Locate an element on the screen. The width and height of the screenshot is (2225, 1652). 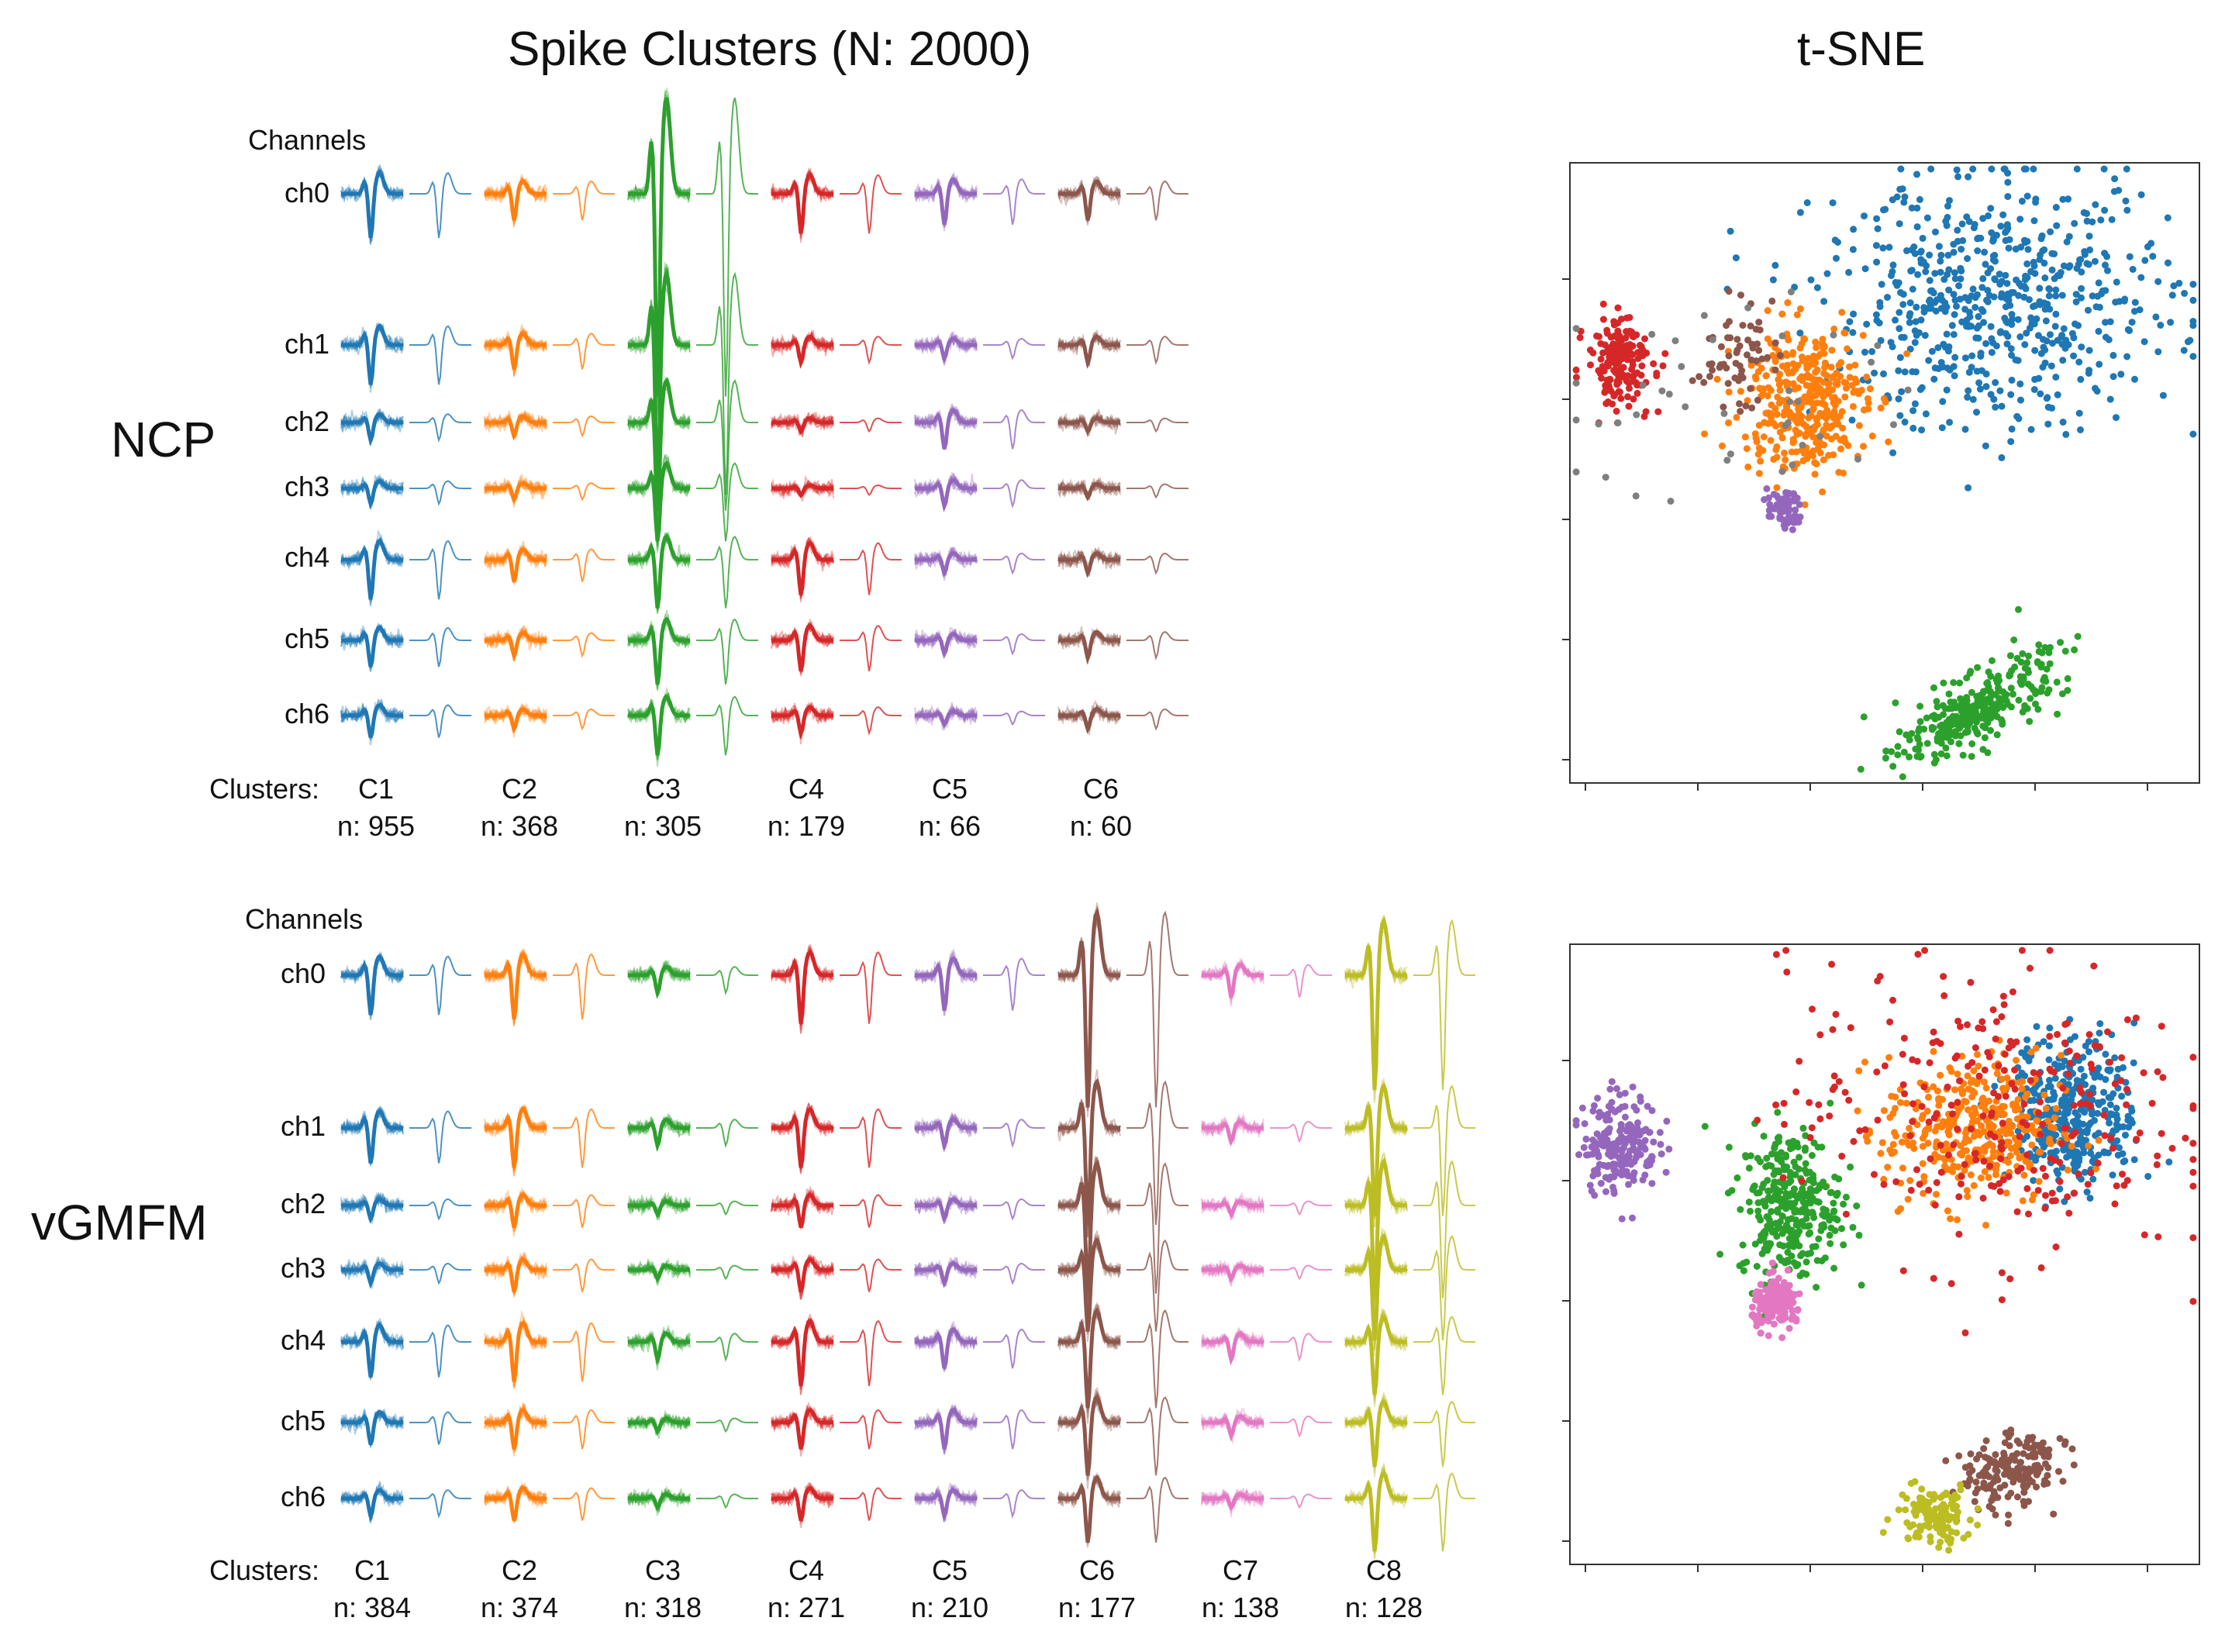
cluster-name: C2 is located at coordinates (519, 789).